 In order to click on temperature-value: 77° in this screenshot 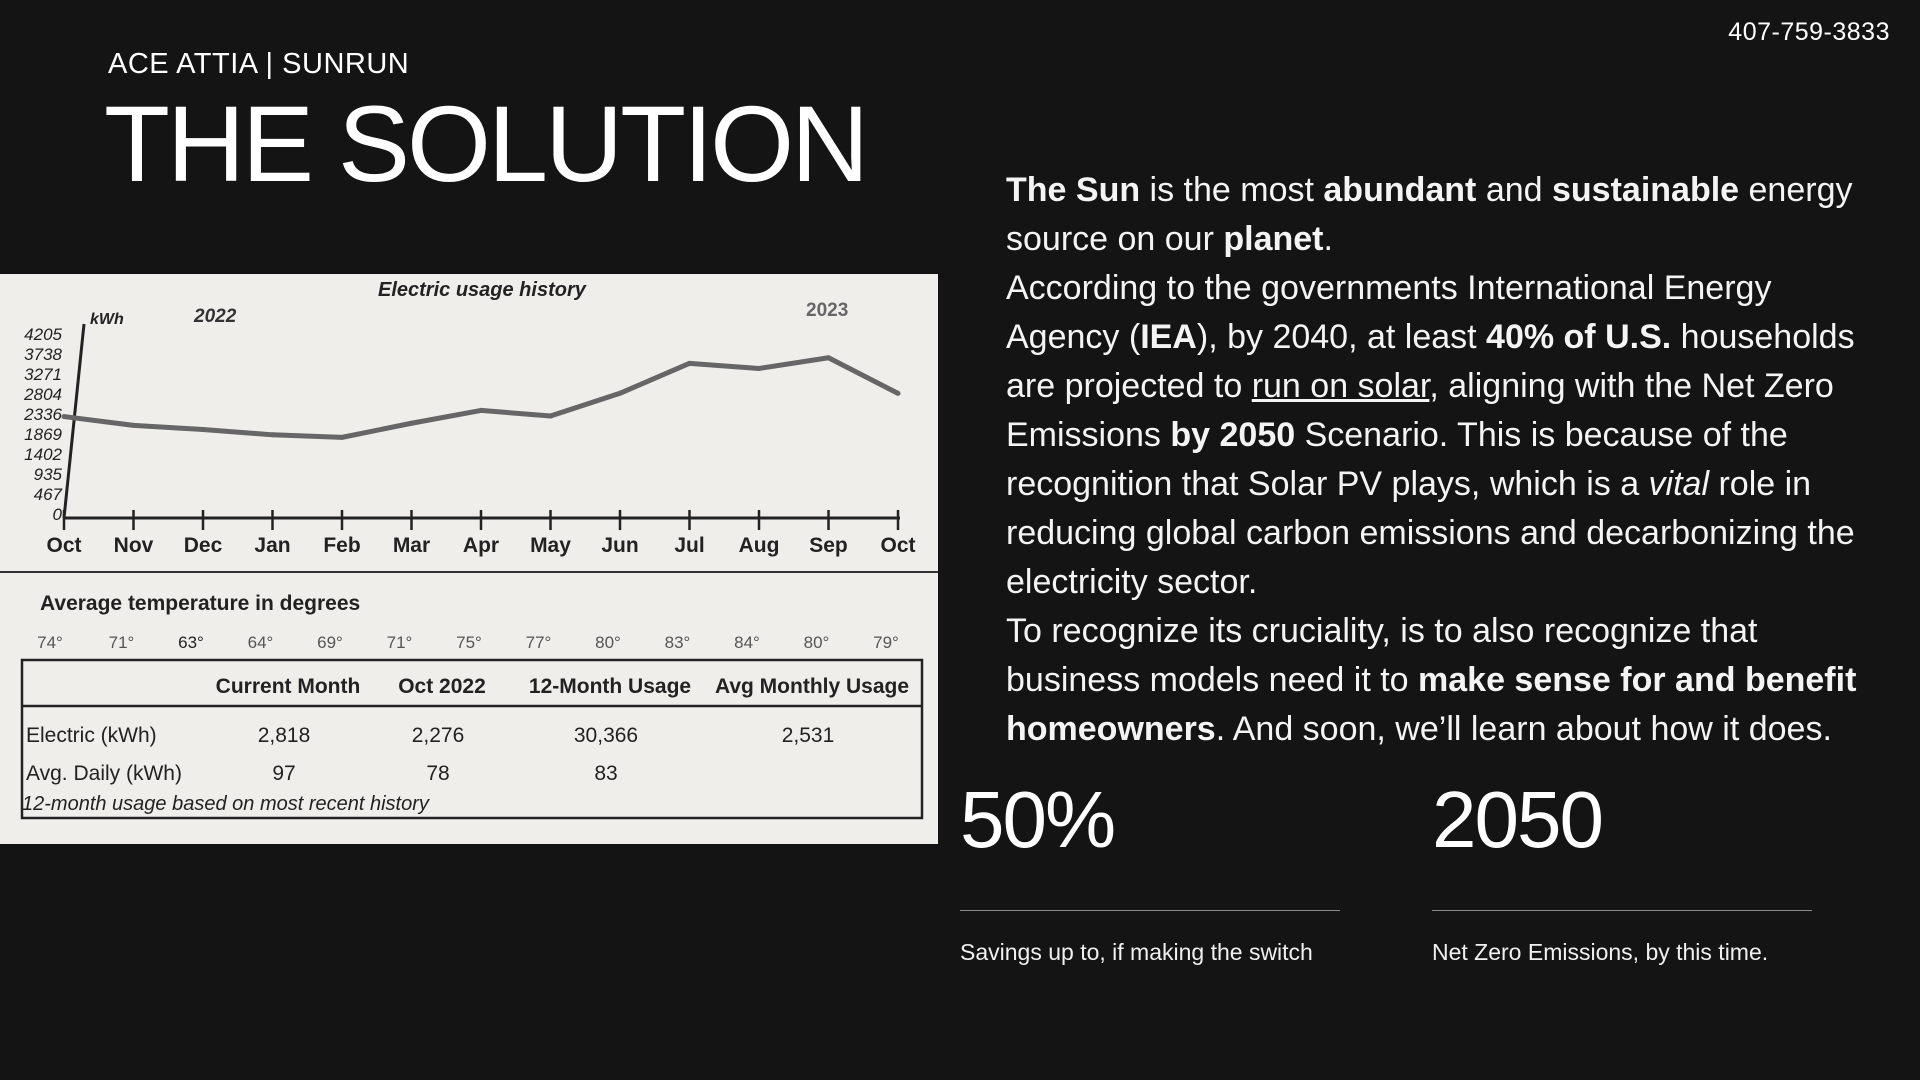, I will do `click(539, 642)`.